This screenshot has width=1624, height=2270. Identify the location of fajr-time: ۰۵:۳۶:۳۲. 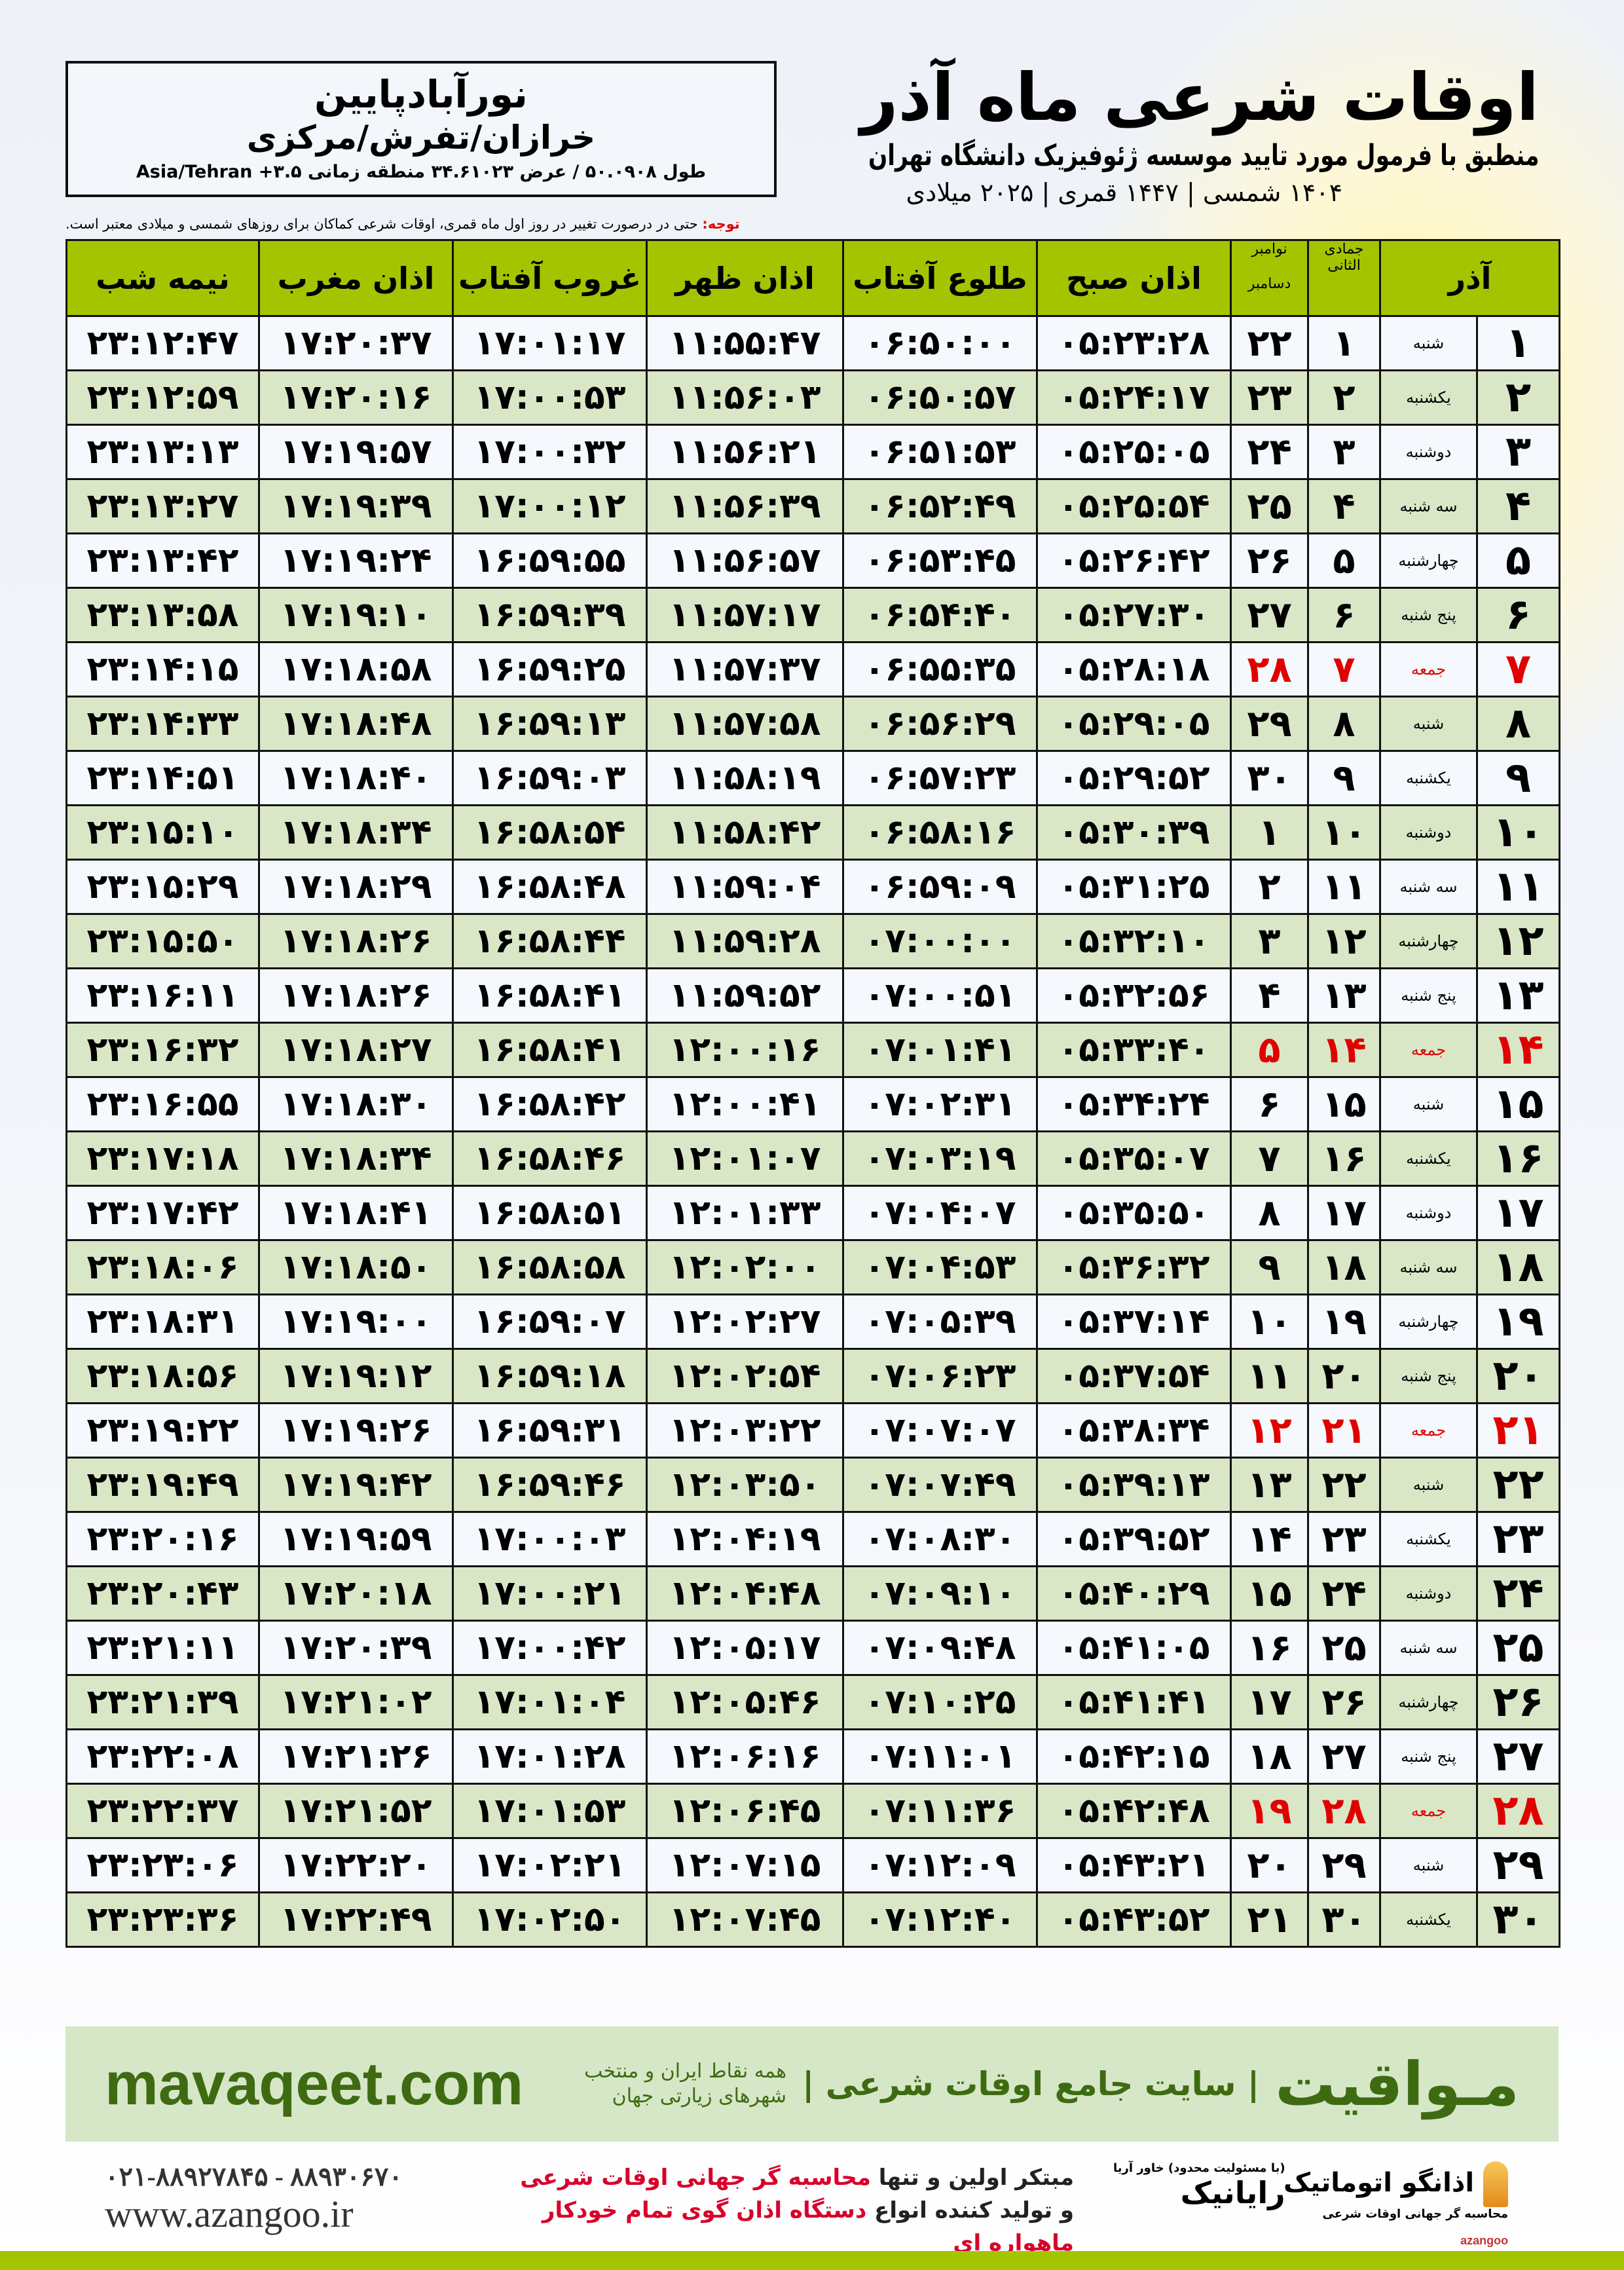
(1134, 1267).